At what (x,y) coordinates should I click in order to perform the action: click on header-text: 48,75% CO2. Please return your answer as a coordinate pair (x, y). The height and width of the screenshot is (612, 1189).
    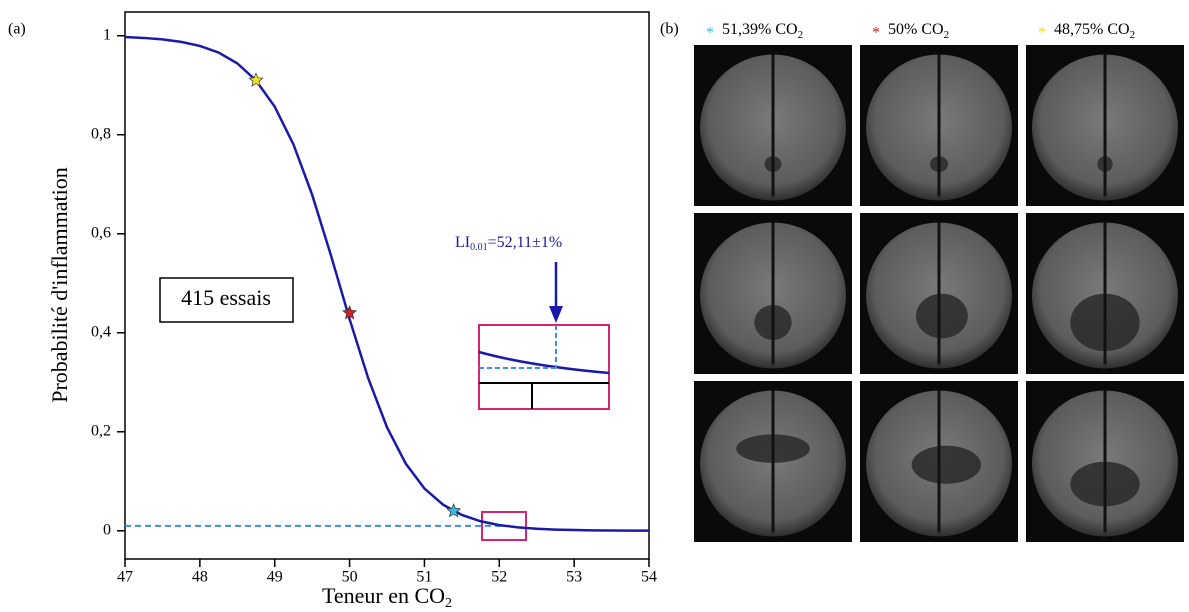
    Looking at the image, I should click on (1094, 31).